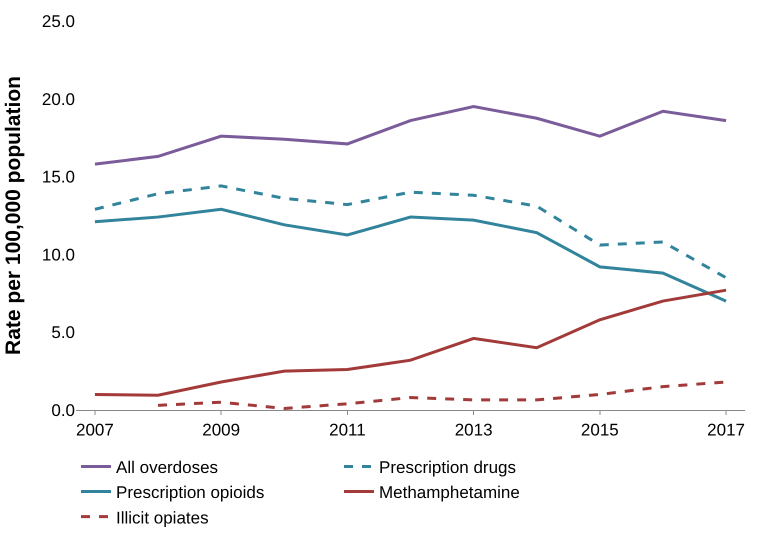 Image resolution: width=770 pixels, height=547 pixels. I want to click on legend-label: Prescription opioids, so click(190, 492).